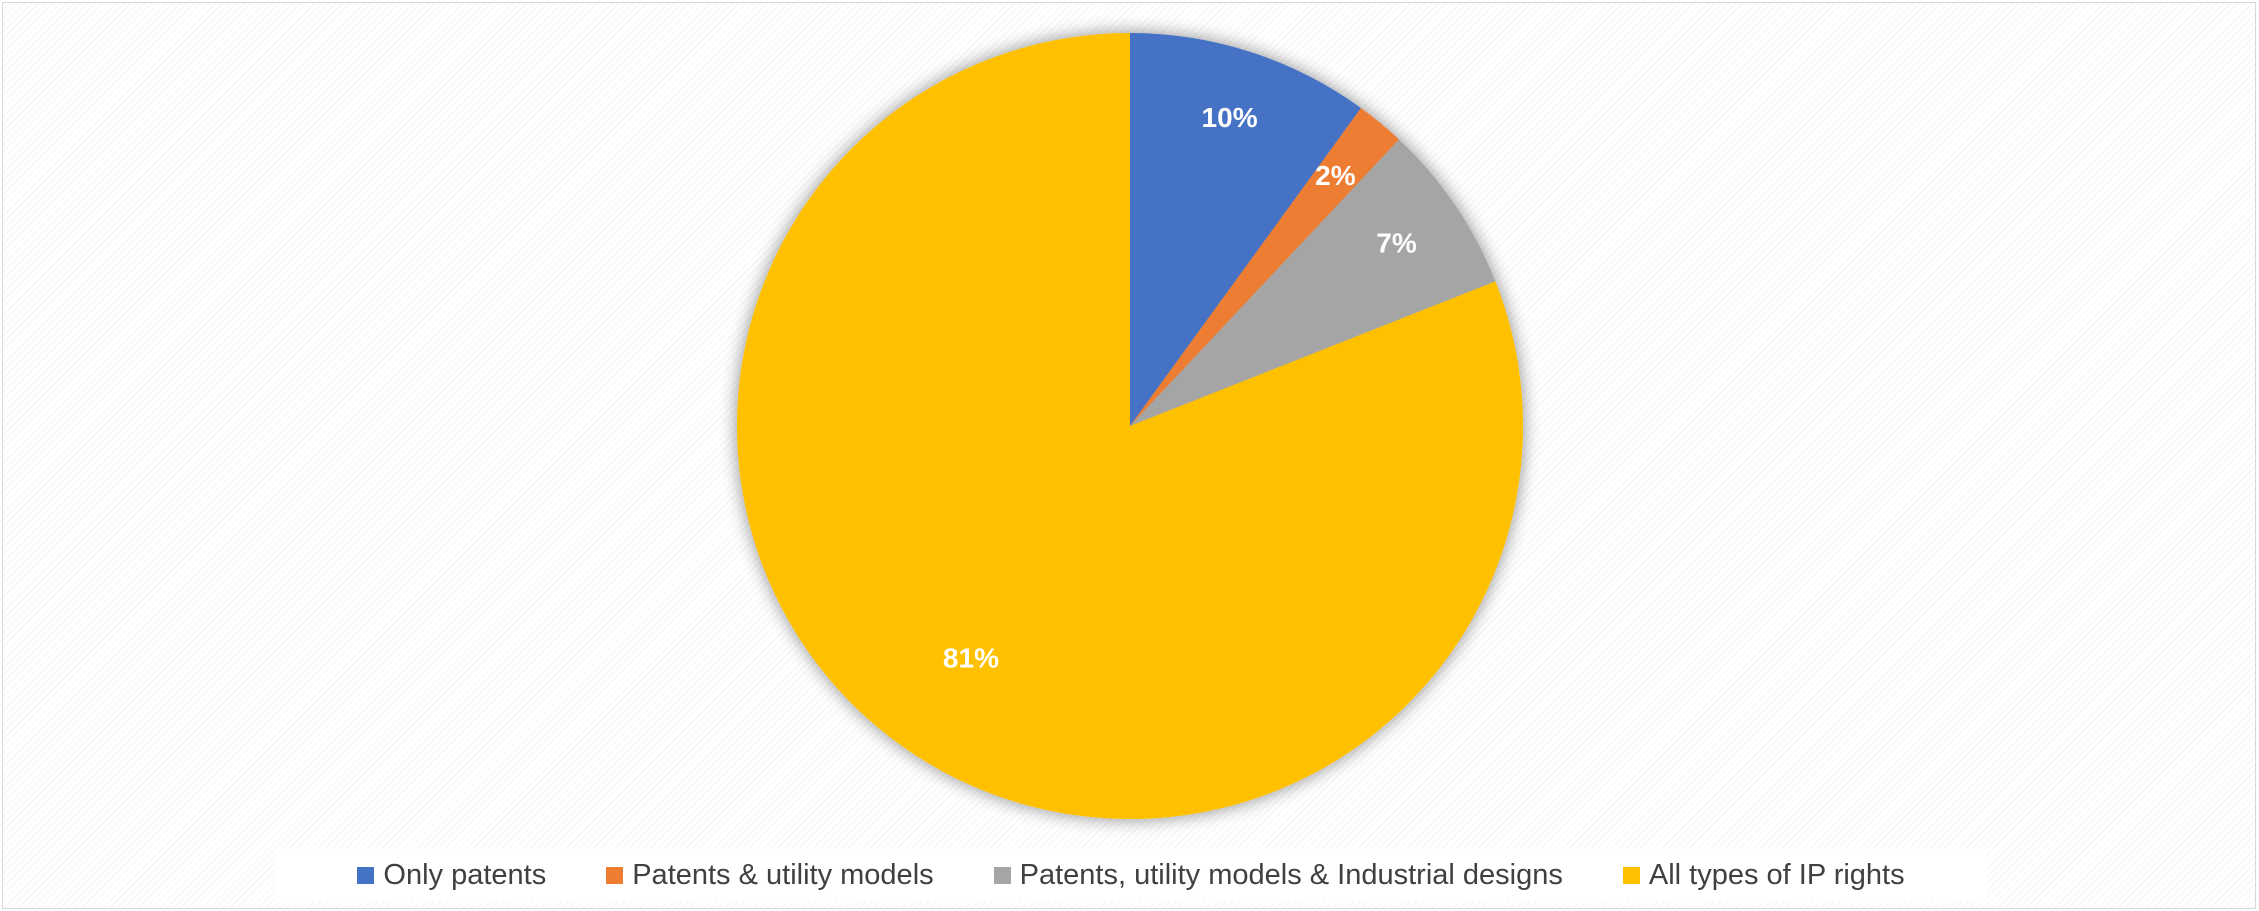 The image size is (2259, 911). What do you see at coordinates (783, 875) in the screenshot?
I see `legend-label: Patents & utility models` at bounding box center [783, 875].